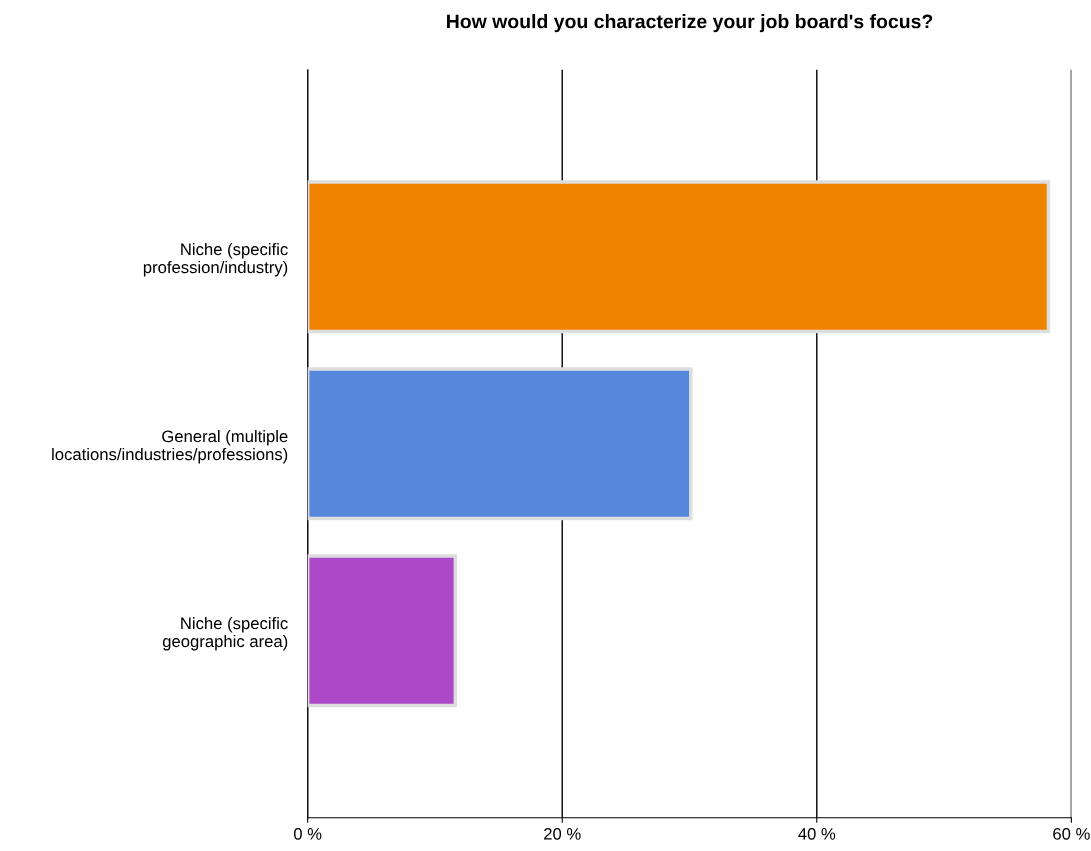 This screenshot has width=1091, height=851. I want to click on y-tick-label: Niche (specific geographic area), so click(225, 634).